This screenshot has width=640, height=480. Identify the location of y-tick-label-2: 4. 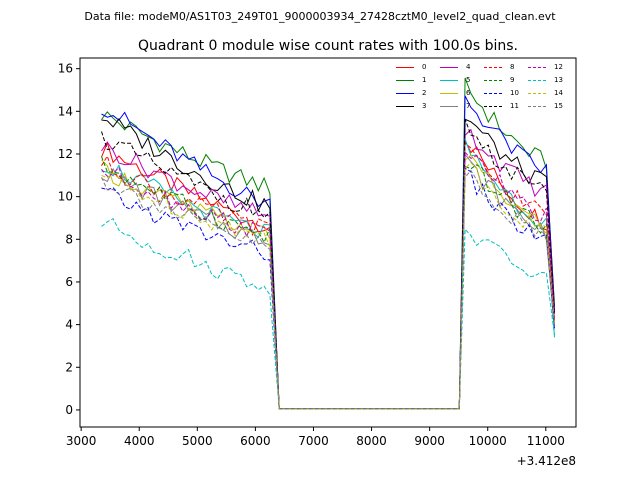
(69, 325).